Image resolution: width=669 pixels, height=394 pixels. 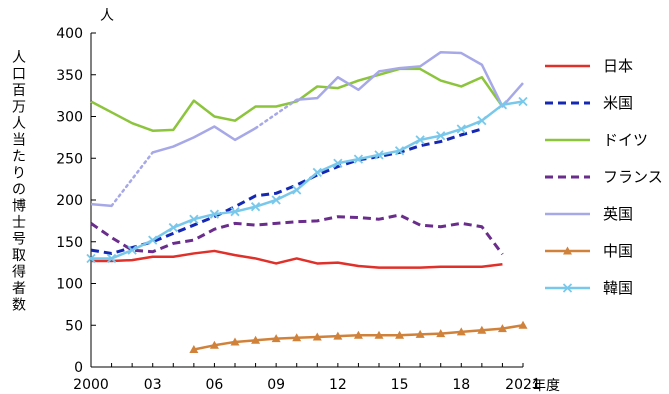 I want to click on x-tick-label: 2021, so click(x=523, y=385).